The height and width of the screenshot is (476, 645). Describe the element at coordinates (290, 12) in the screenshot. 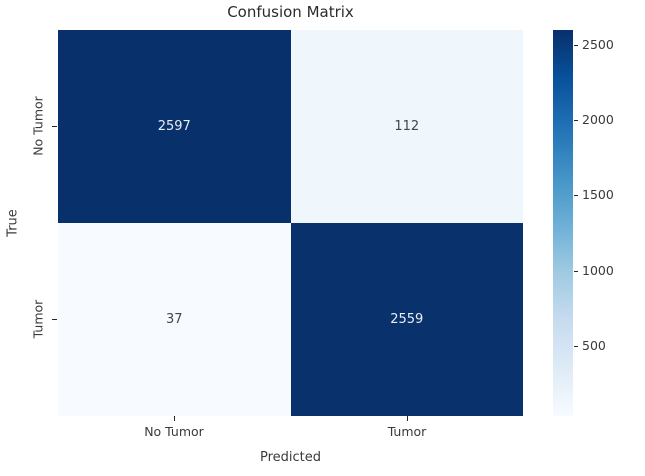

I see `chart-title: Confusion Matrix` at that location.